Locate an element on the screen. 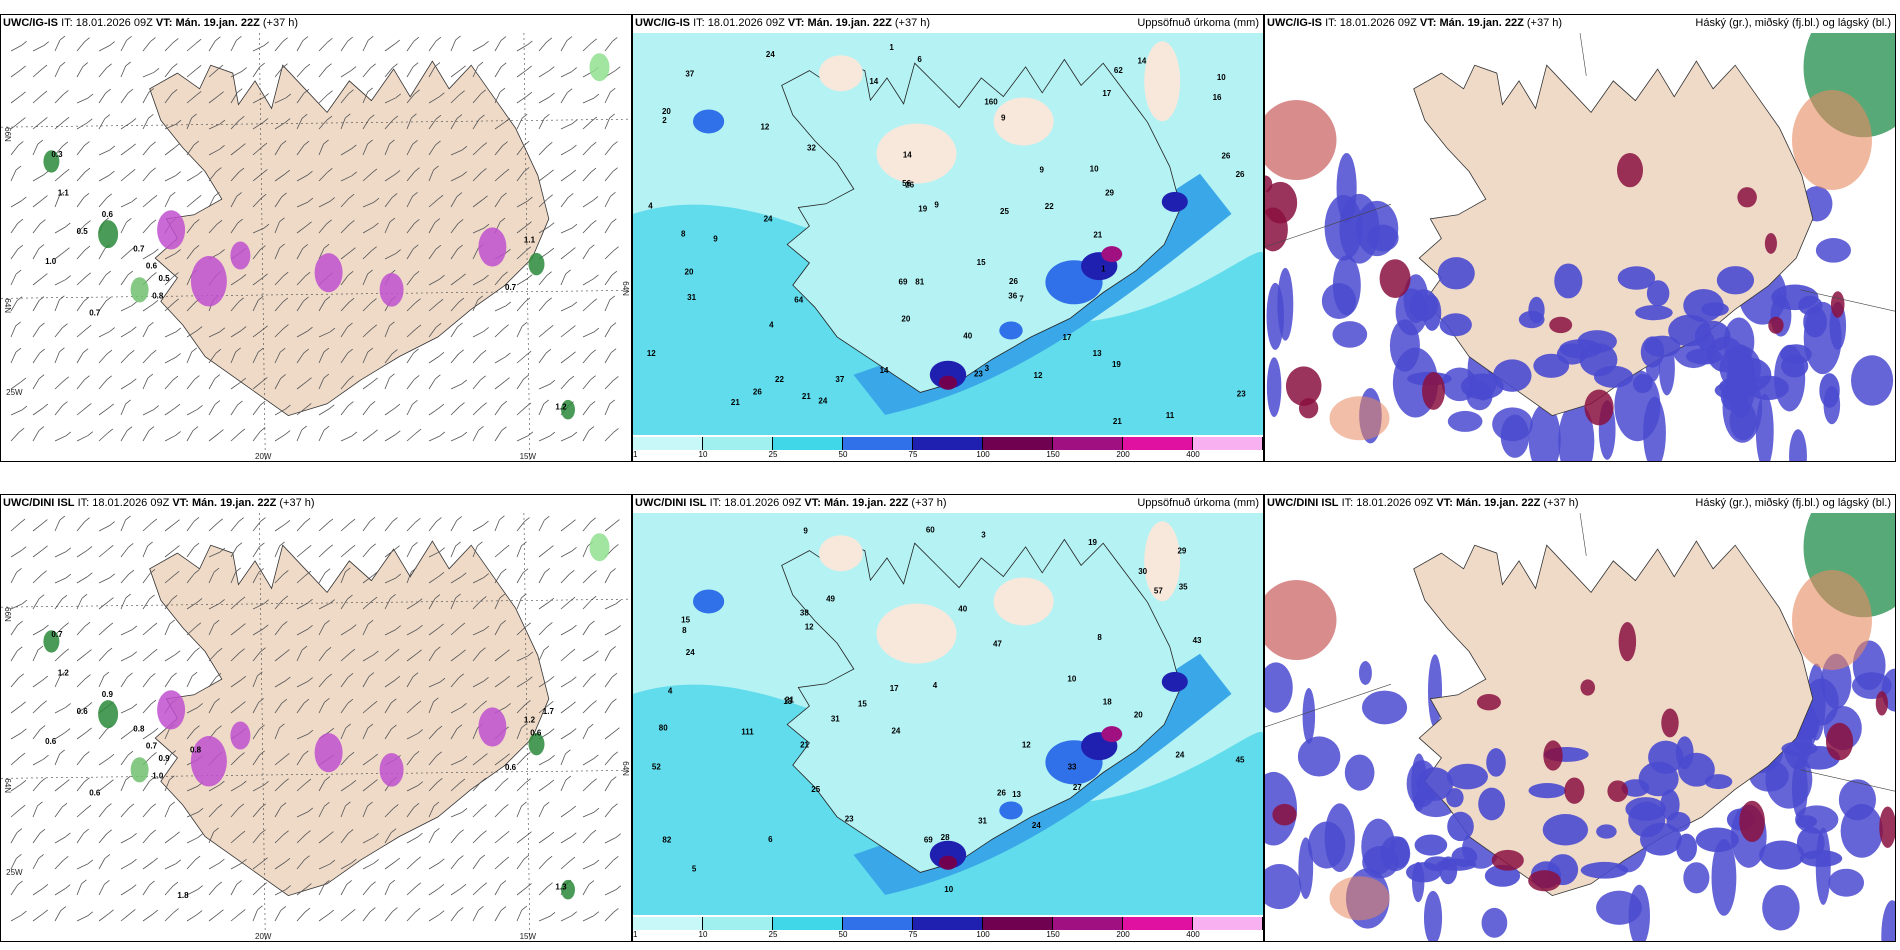  value-label: 0.8 is located at coordinates (139, 728).